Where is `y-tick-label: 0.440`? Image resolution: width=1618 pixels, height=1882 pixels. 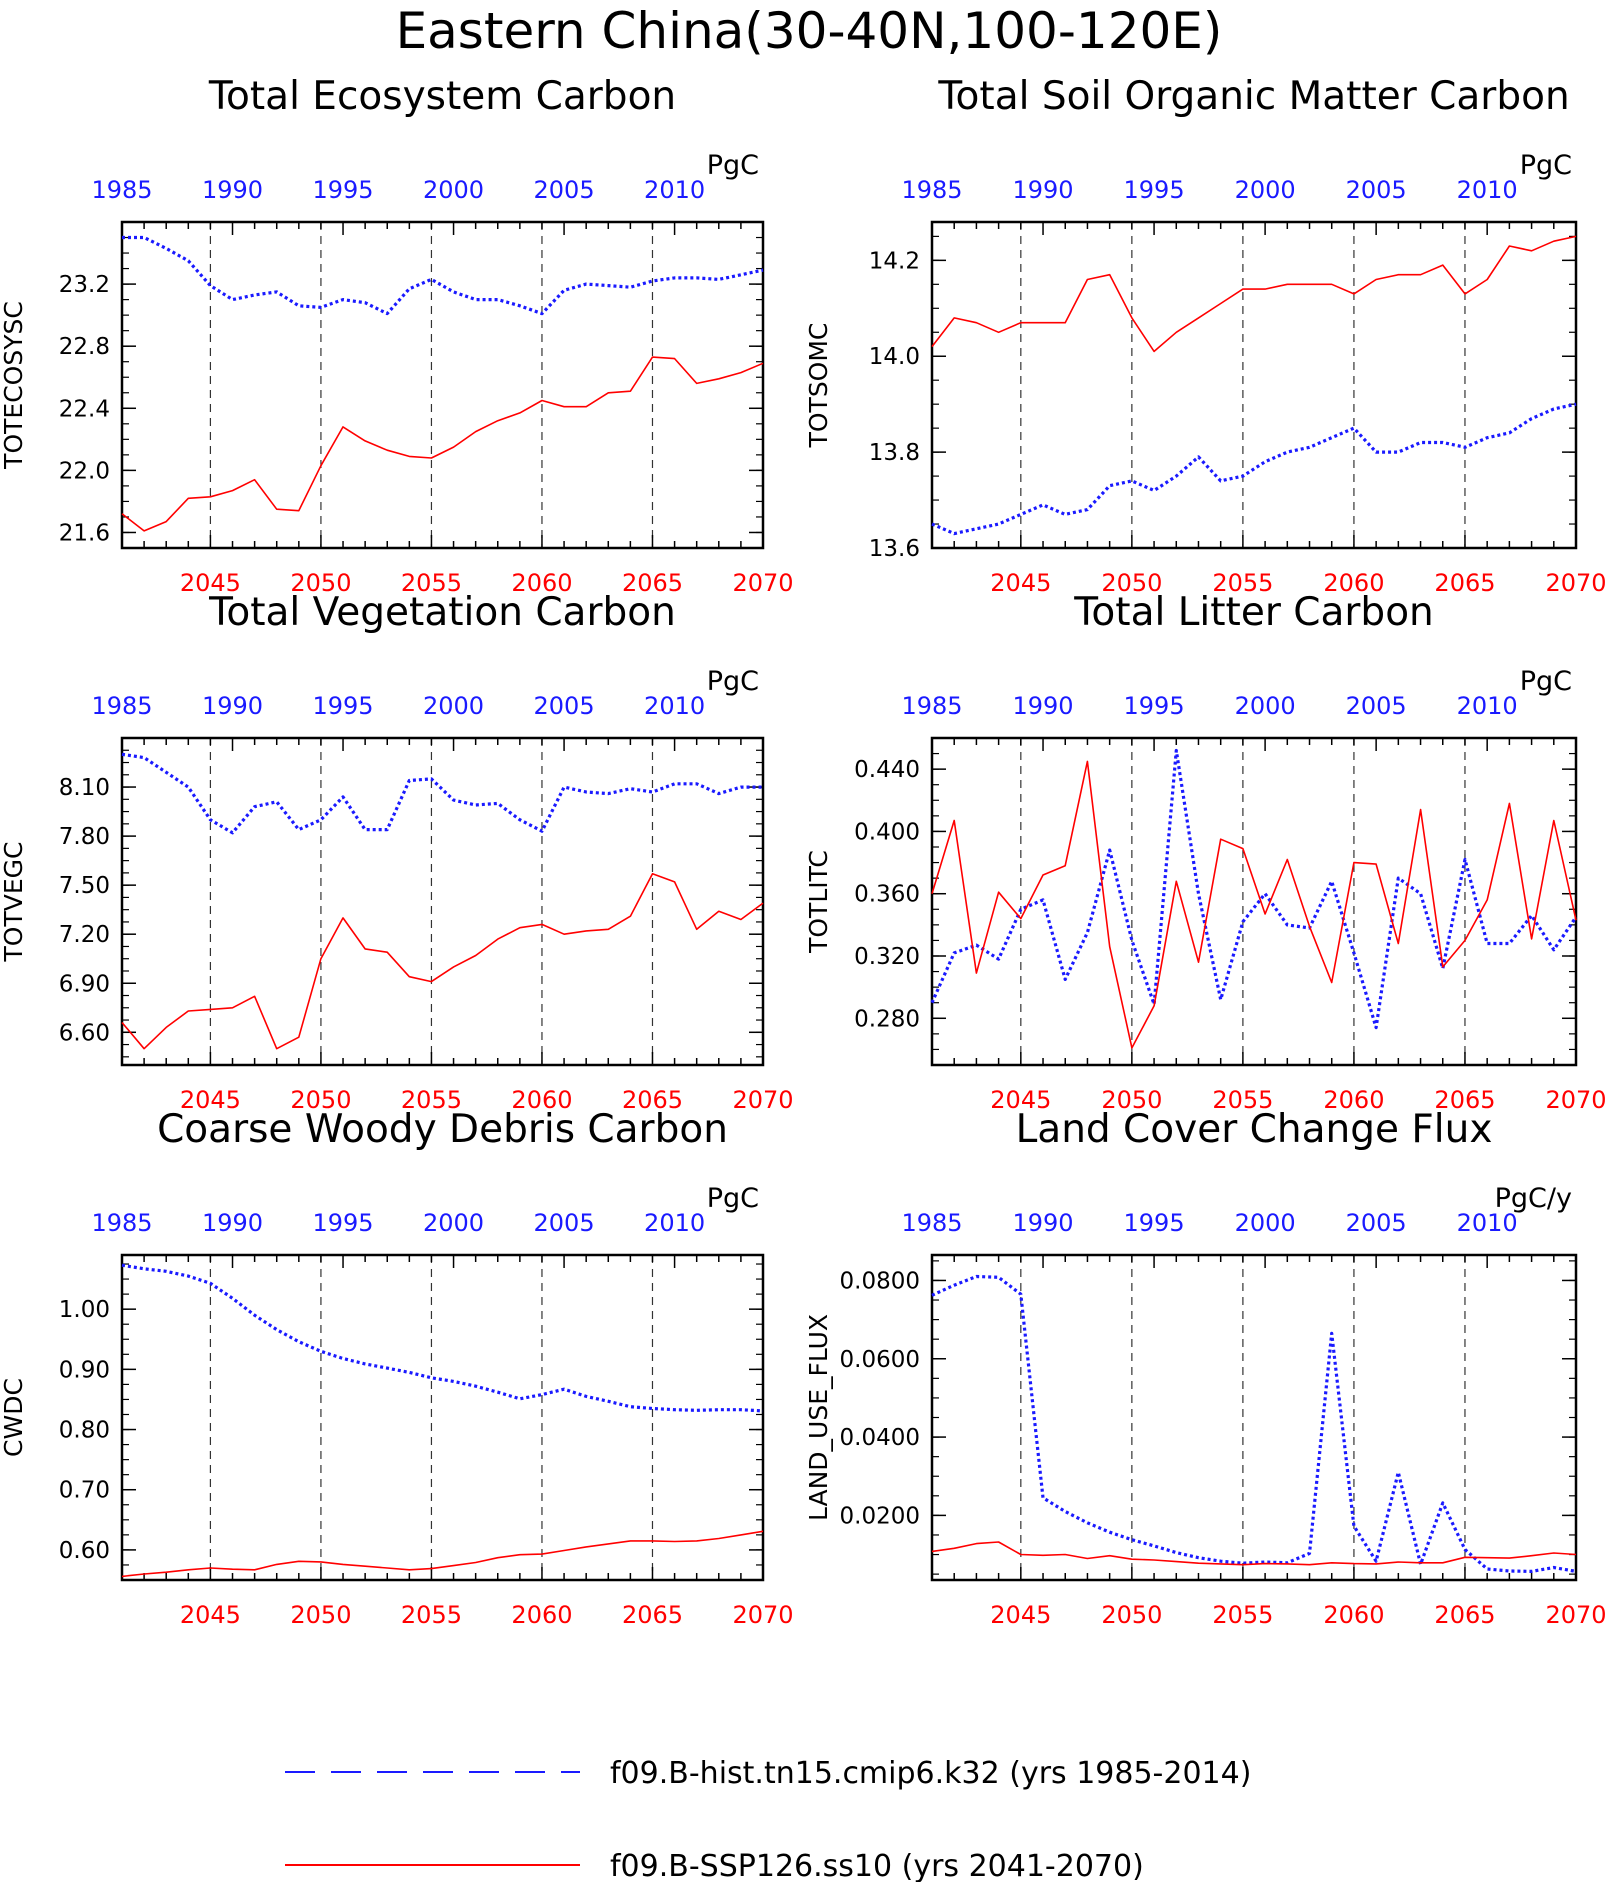 y-tick-label: 0.440 is located at coordinates (887, 770).